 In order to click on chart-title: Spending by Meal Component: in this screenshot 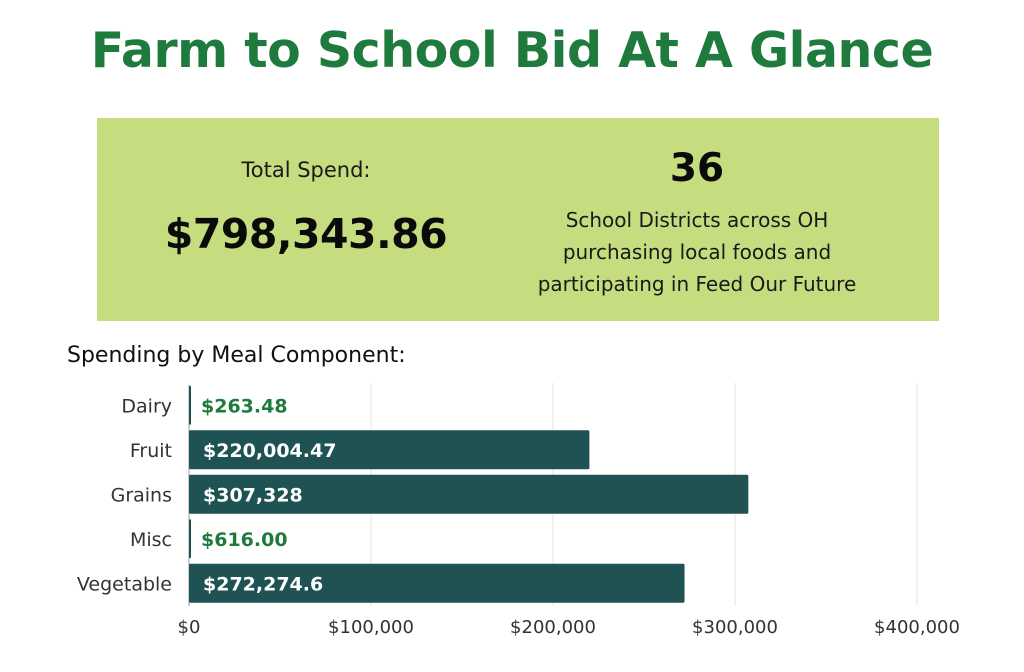, I will do `click(236, 355)`.